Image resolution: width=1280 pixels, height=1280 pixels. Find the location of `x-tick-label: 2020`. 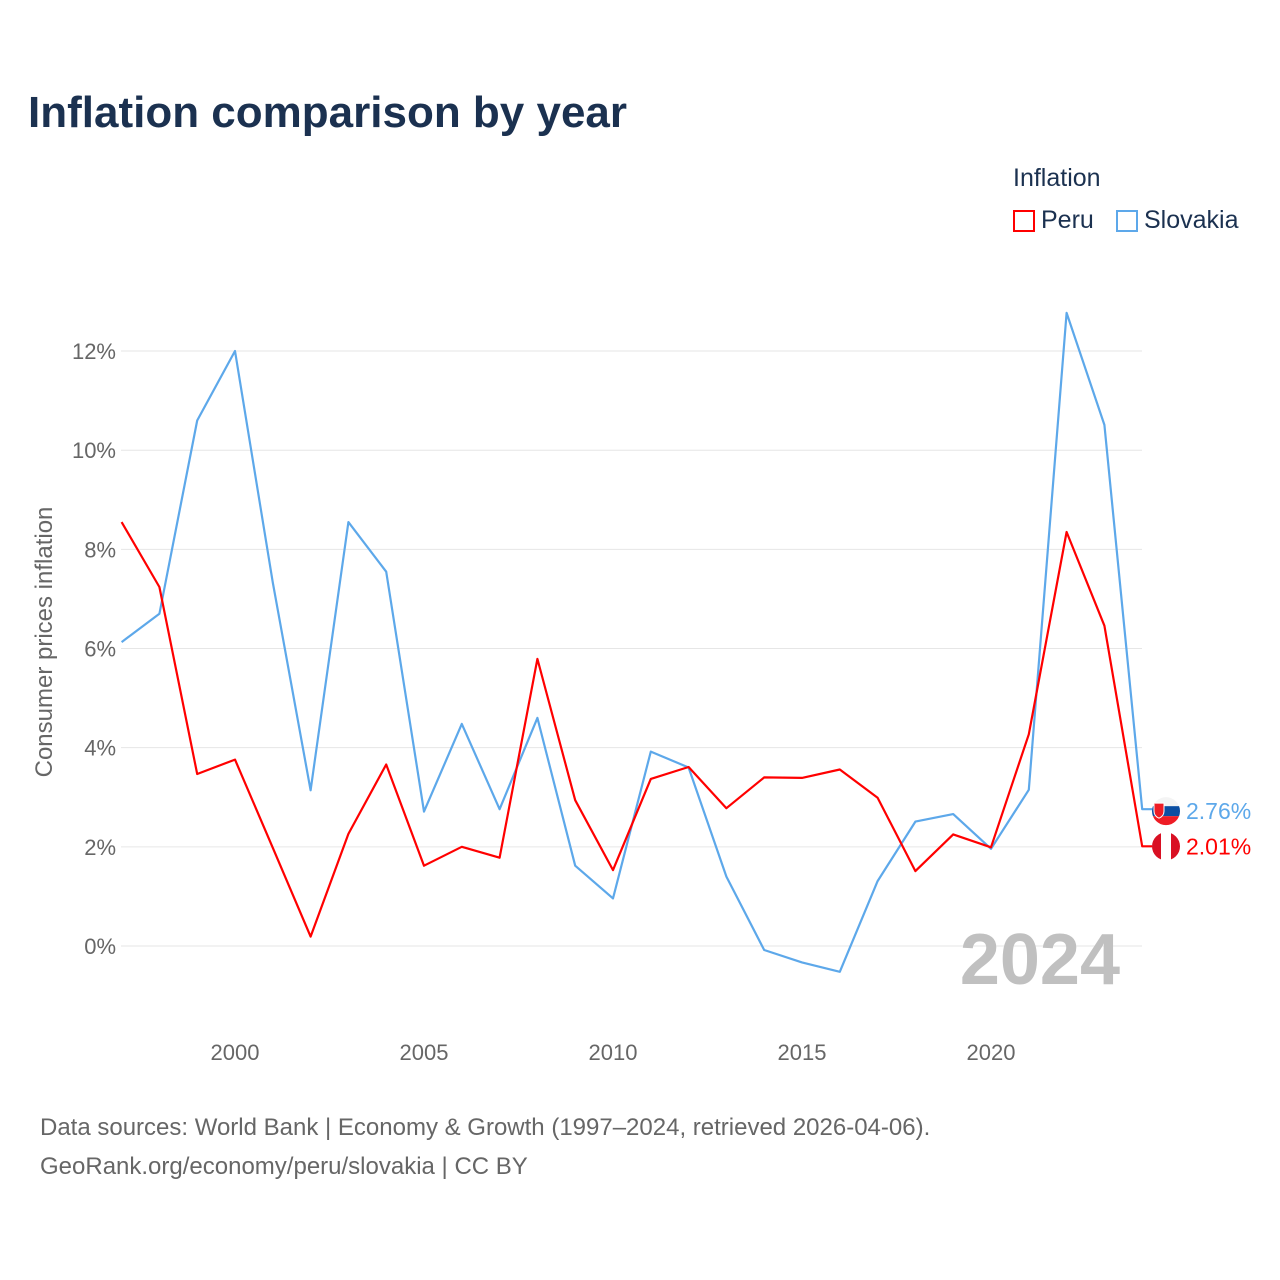

x-tick-label: 2020 is located at coordinates (991, 1052).